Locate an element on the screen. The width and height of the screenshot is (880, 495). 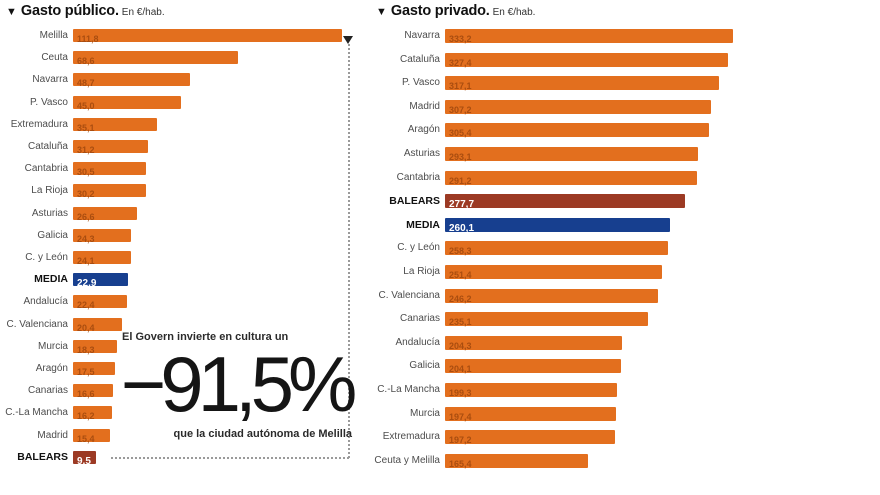
chart-row-galicia: Galicia 204,1 is located at coordinates (625, 367).